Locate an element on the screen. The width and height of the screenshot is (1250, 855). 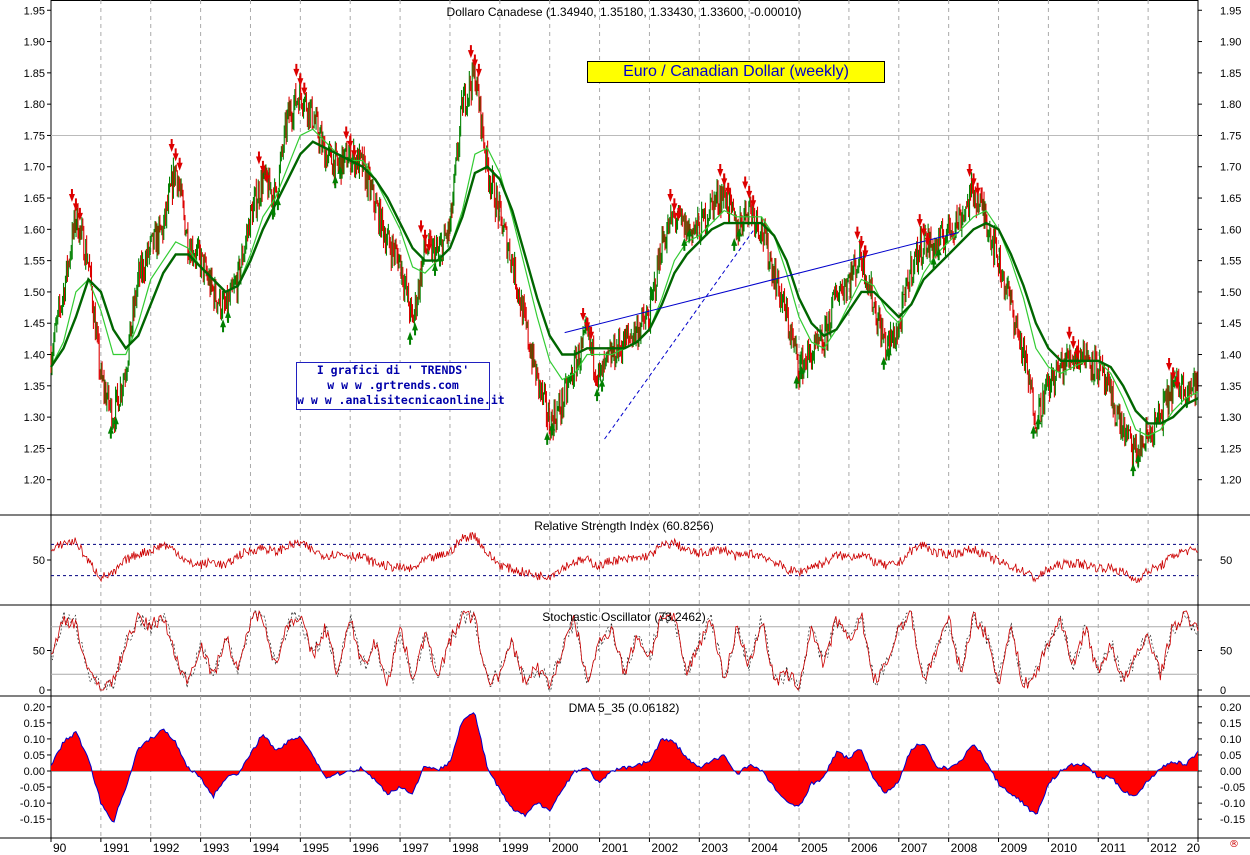
price-tick-label-left: 1.65 is located at coordinates (34, 199).